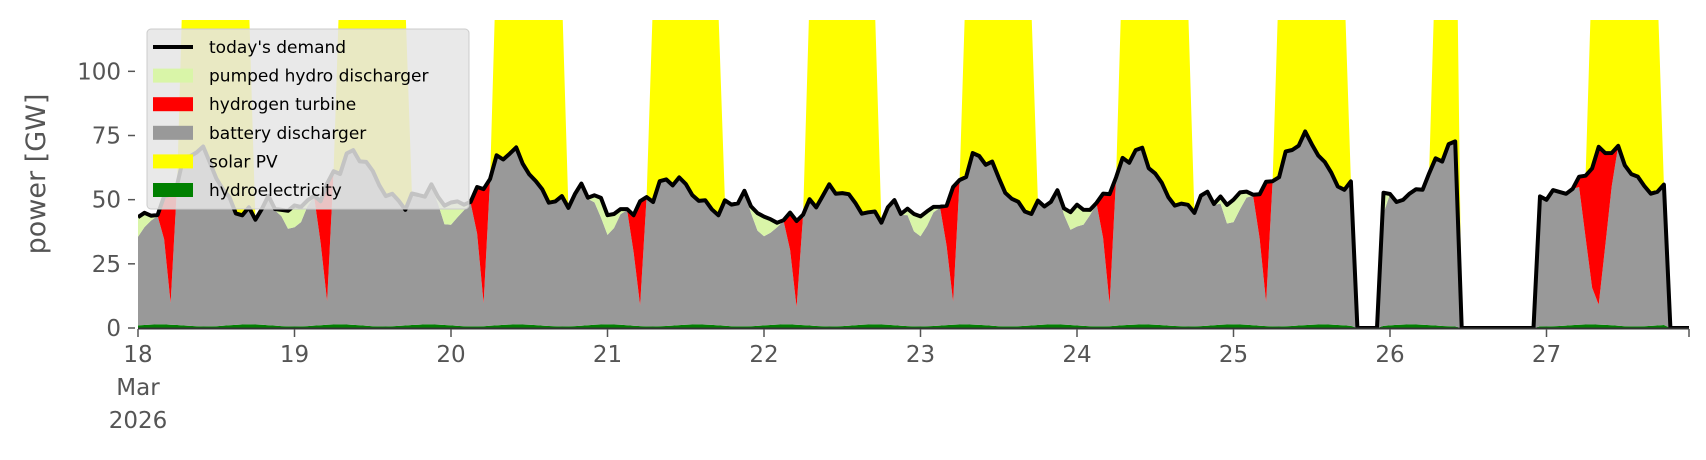 This screenshot has width=1706, height=460. What do you see at coordinates (1233, 355) in the screenshot?
I see `x-tick-label: 25` at bounding box center [1233, 355].